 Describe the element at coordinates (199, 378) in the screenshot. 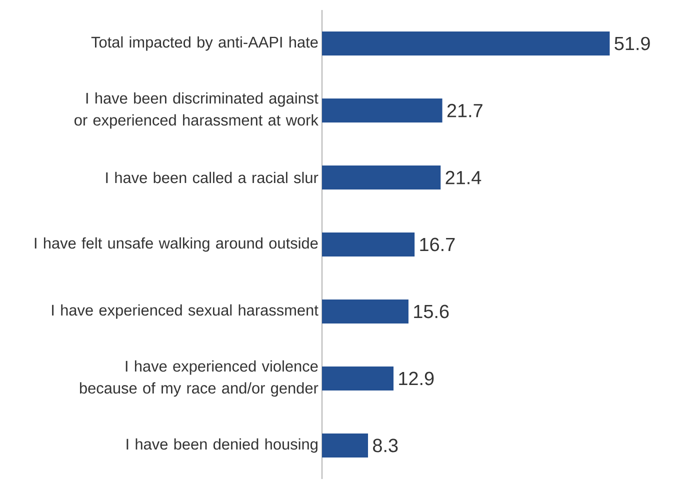

I see `y-tick-label: I have experienced violence because of my race and/or gender` at that location.